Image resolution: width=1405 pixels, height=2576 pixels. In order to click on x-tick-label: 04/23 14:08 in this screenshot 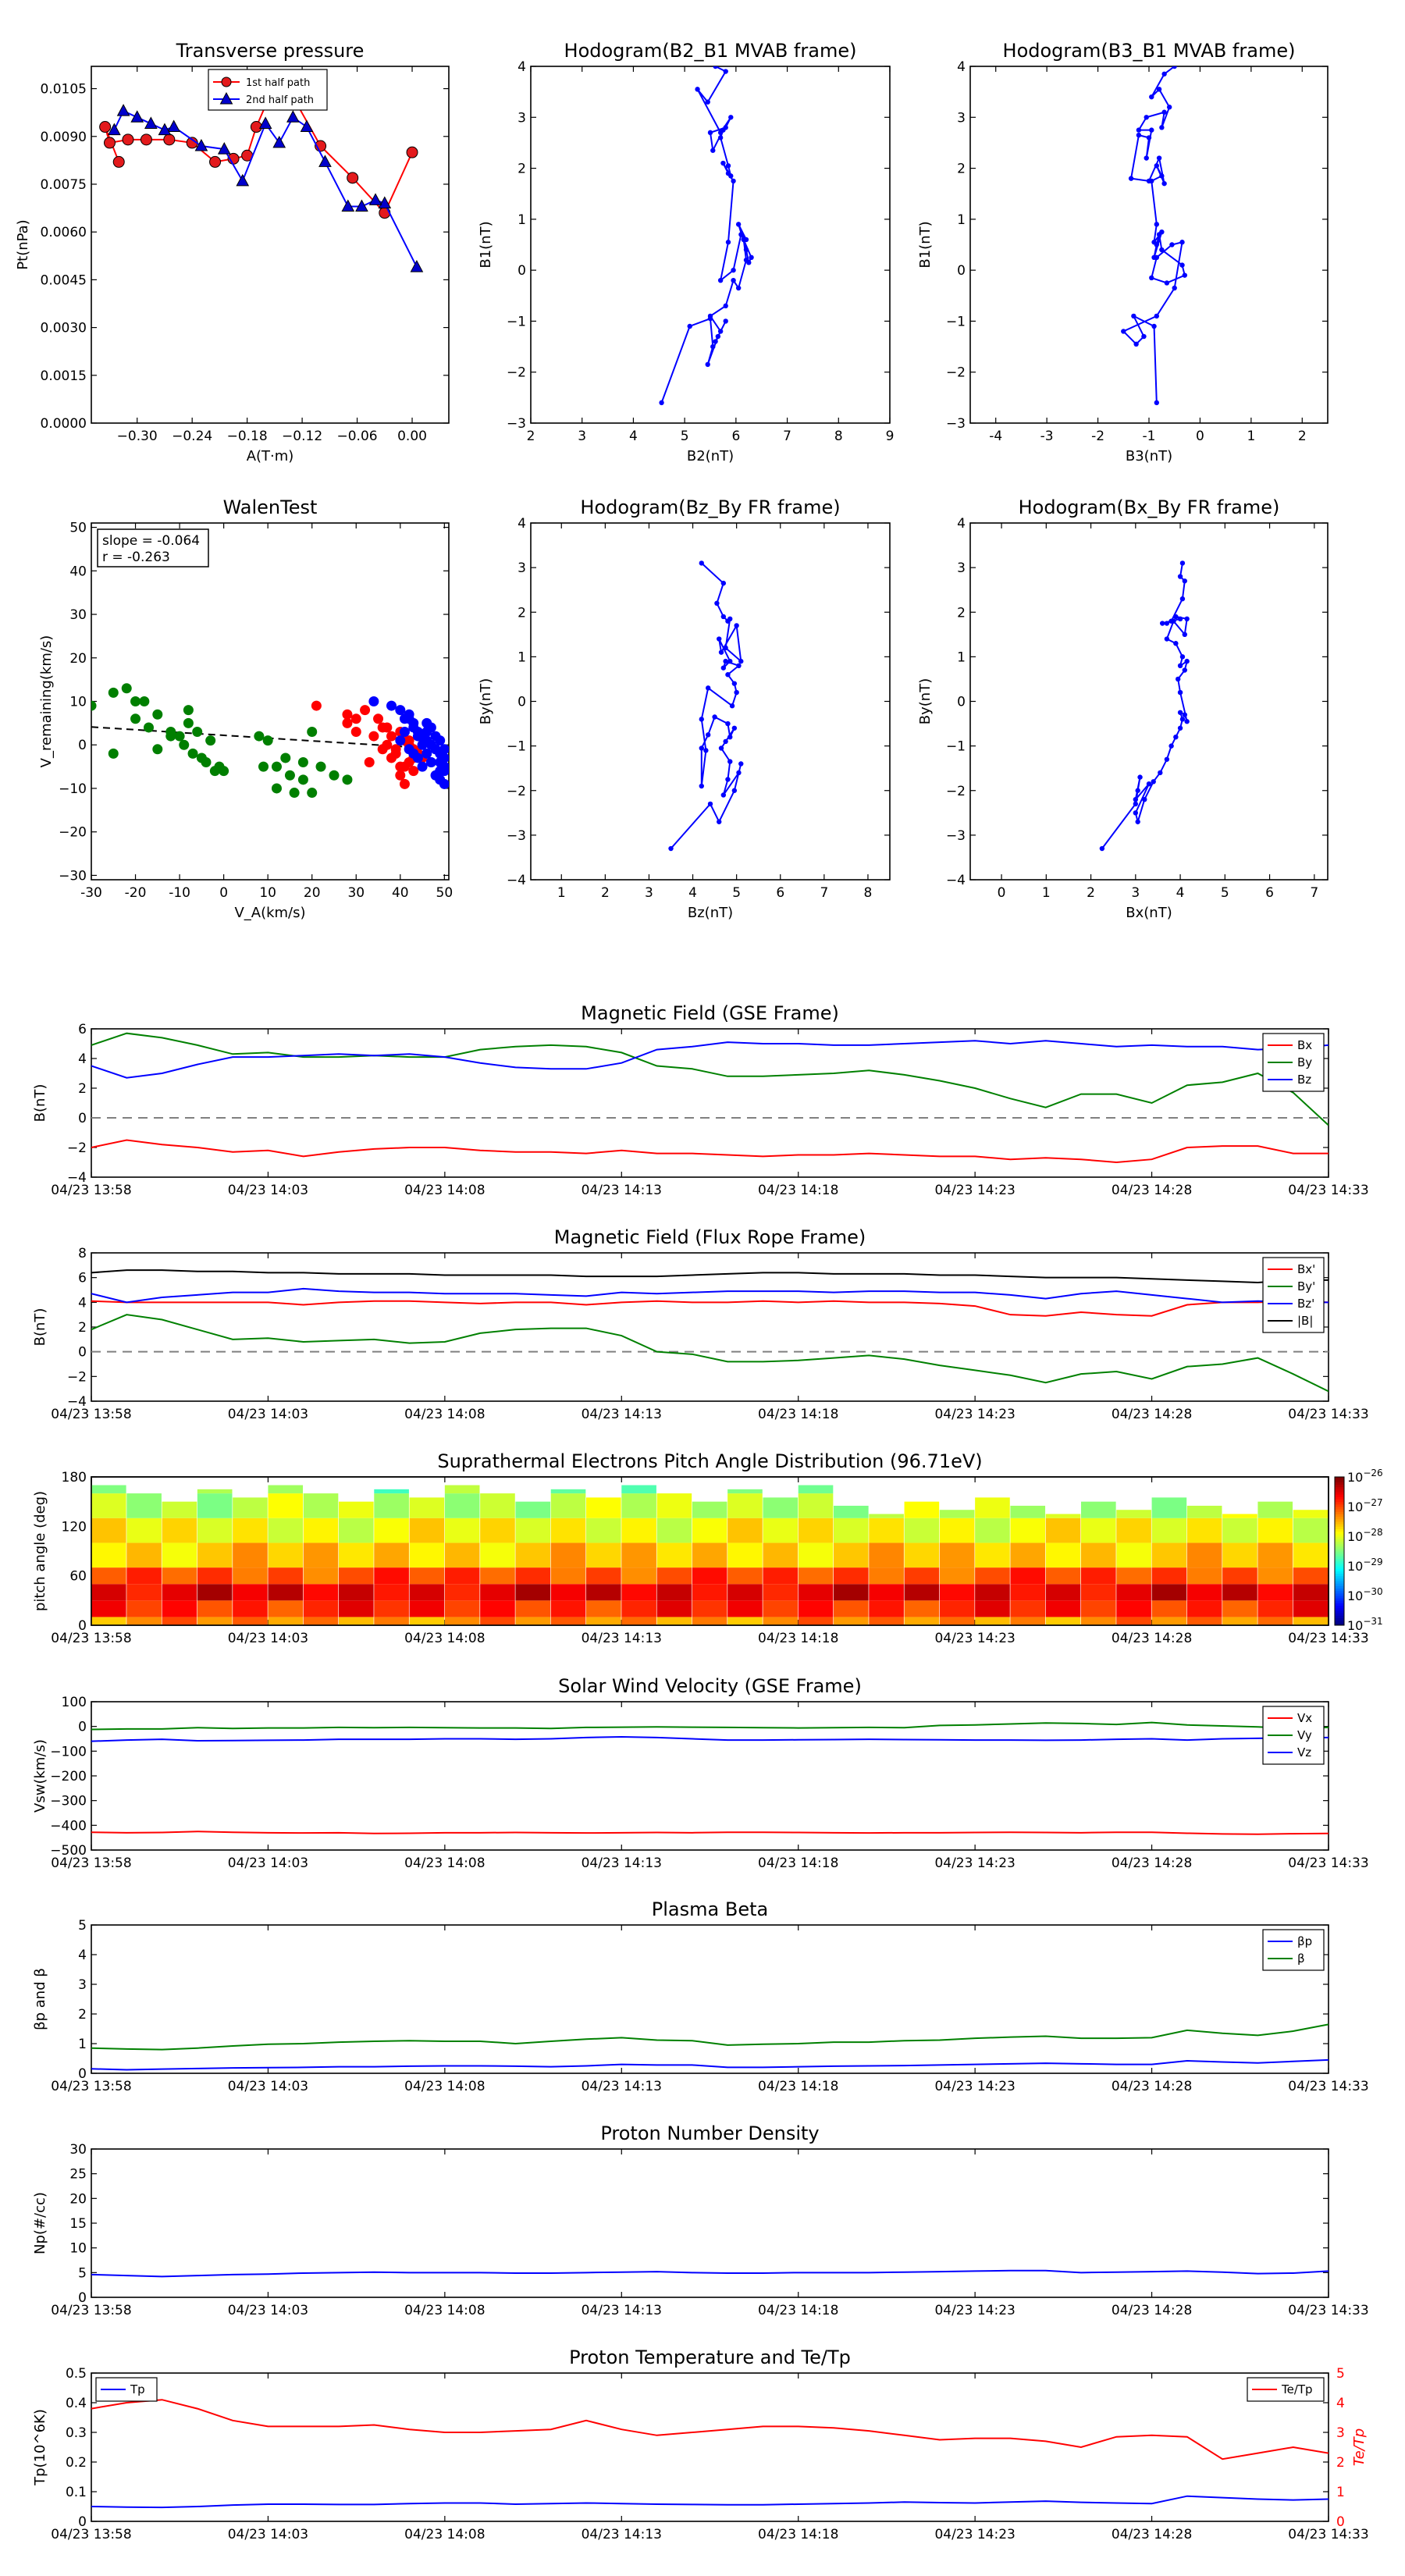, I will do `click(445, 2086)`.